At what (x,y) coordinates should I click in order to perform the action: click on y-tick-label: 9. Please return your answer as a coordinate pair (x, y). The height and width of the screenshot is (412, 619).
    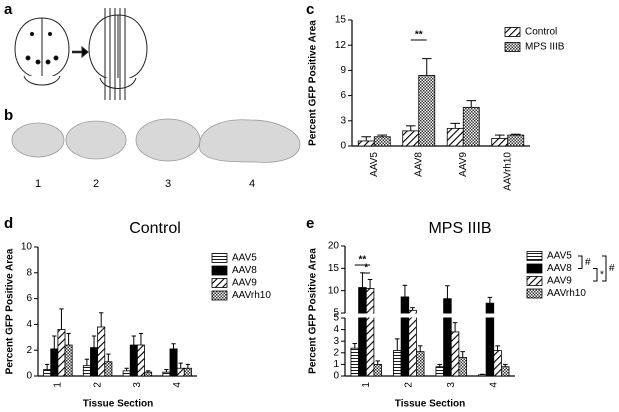
    Looking at the image, I should click on (343, 70).